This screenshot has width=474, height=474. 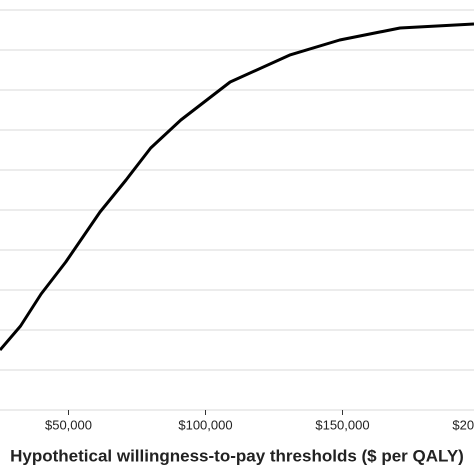 What do you see at coordinates (68, 424) in the screenshot?
I see `x-tick-label: $50,000` at bounding box center [68, 424].